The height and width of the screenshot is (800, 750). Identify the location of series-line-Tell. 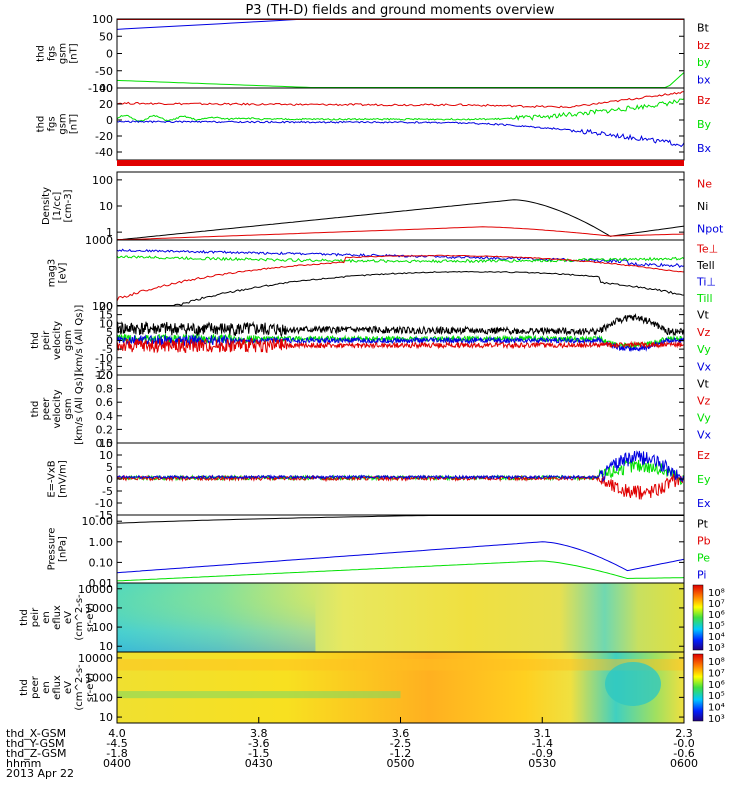
(401, 288).